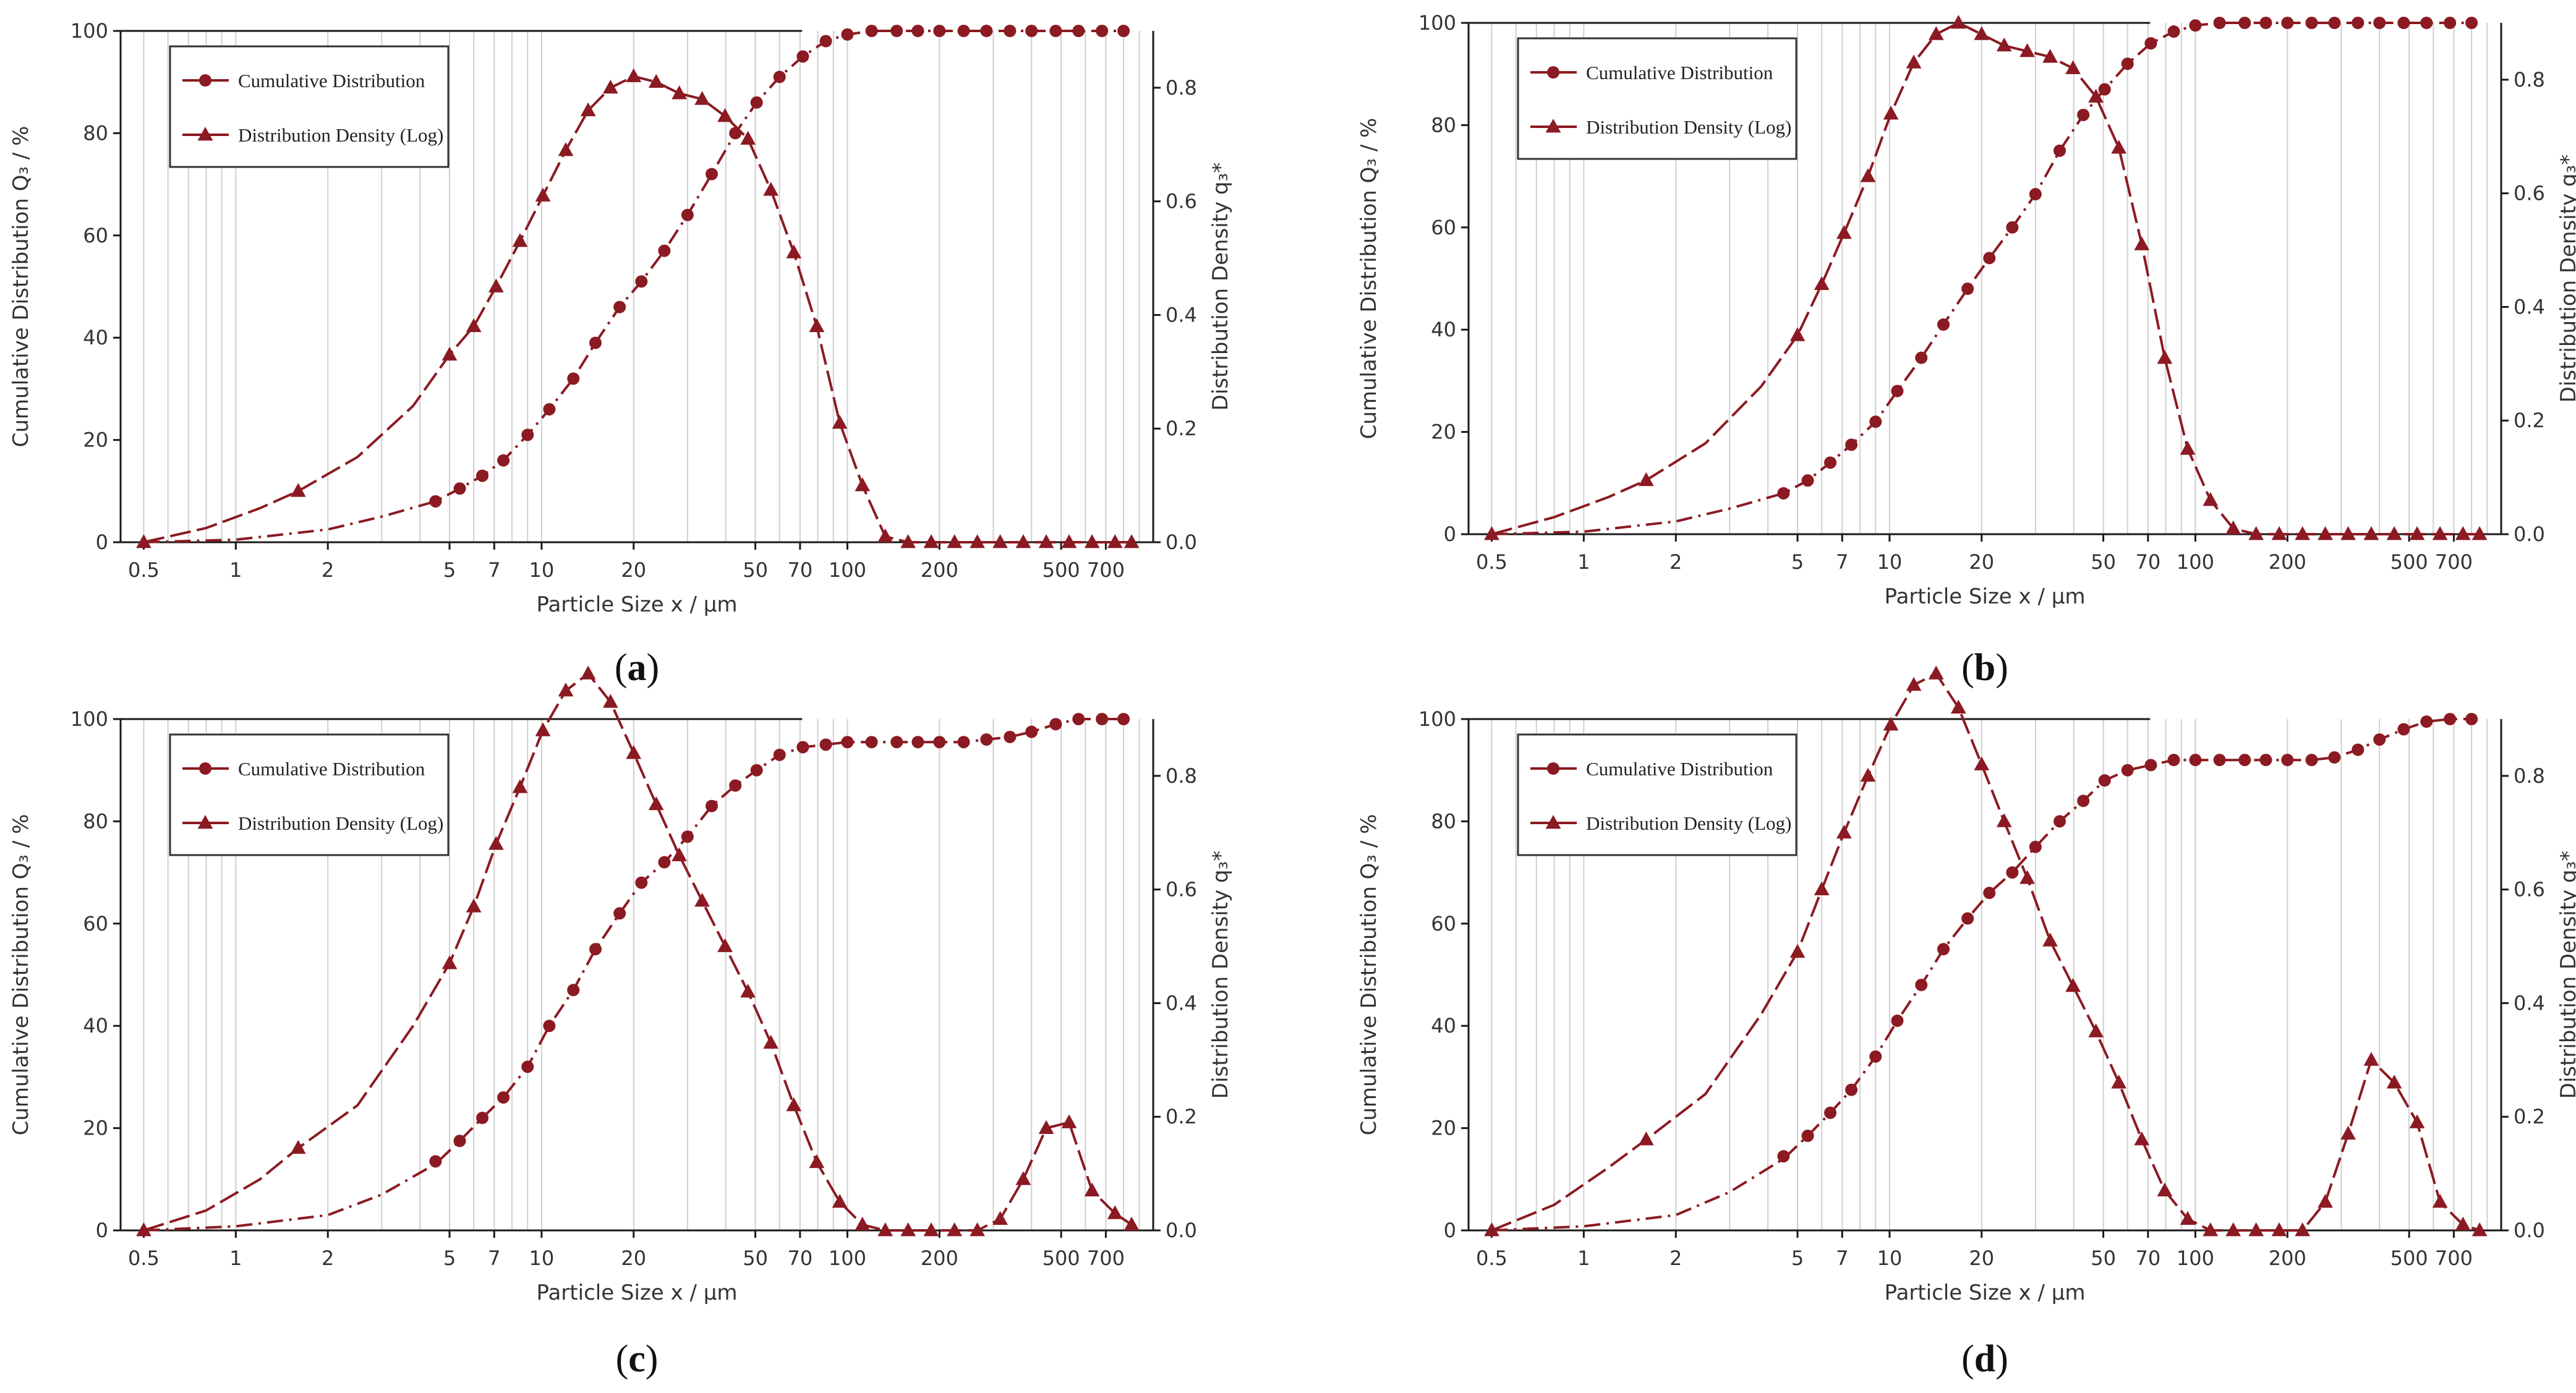  What do you see at coordinates (1443, 1025) in the screenshot?
I see `y-left-tick-label: 40` at bounding box center [1443, 1025].